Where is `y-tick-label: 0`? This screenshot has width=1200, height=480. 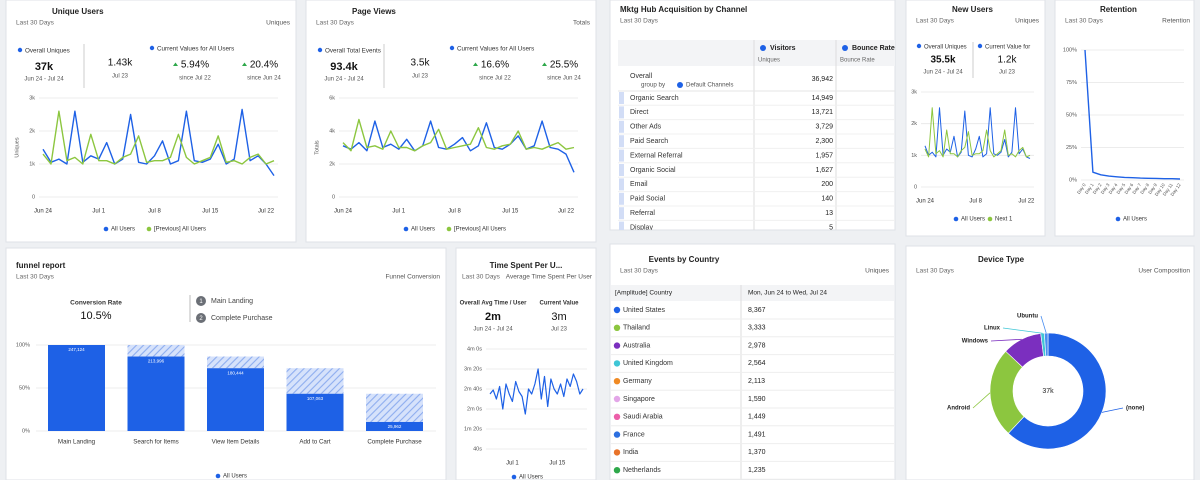
y-tick-label: 0 is located at coordinates (333, 197).